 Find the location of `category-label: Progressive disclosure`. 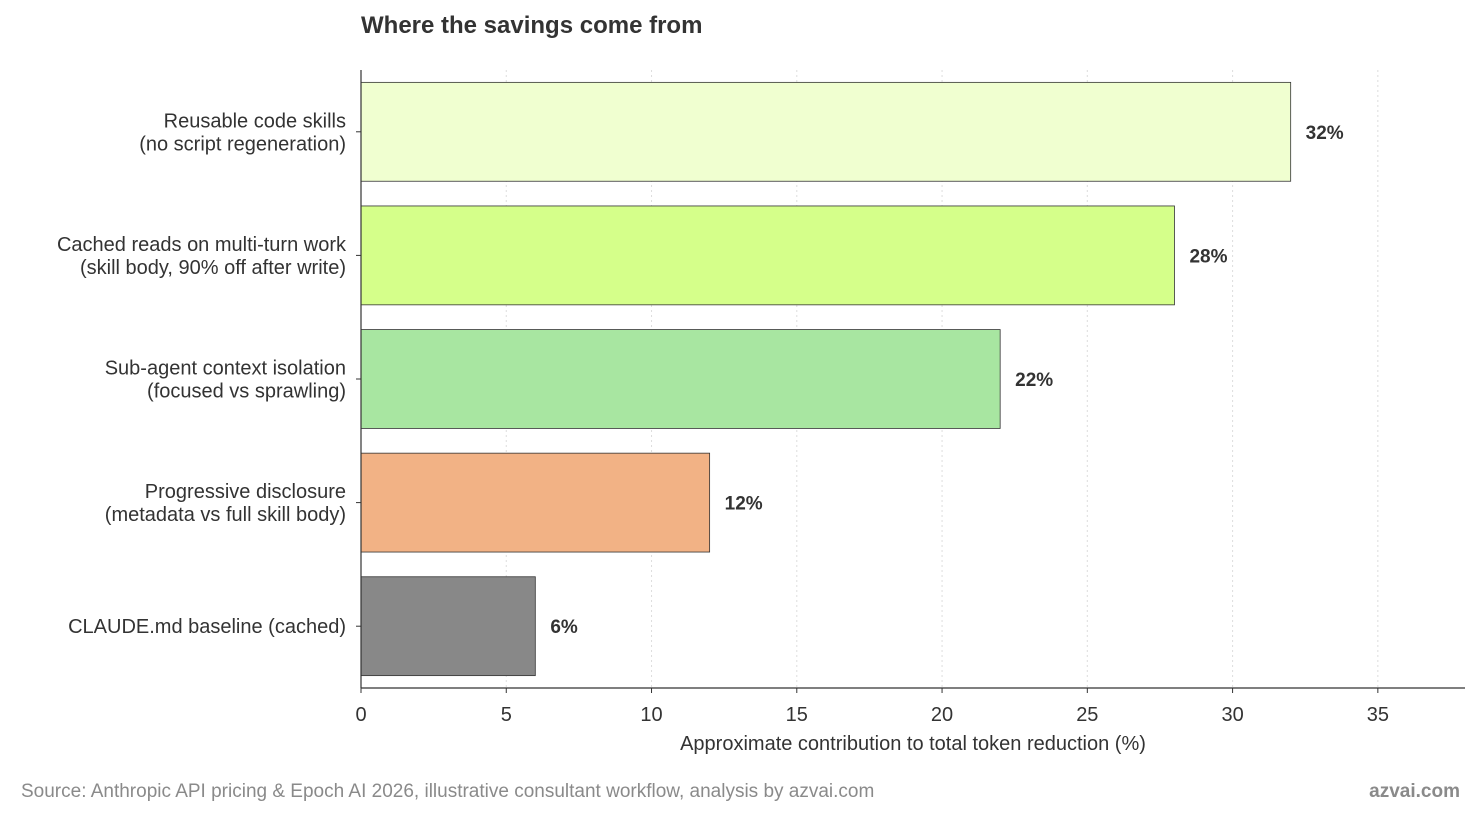

category-label: Progressive disclosure is located at coordinates (245, 492).